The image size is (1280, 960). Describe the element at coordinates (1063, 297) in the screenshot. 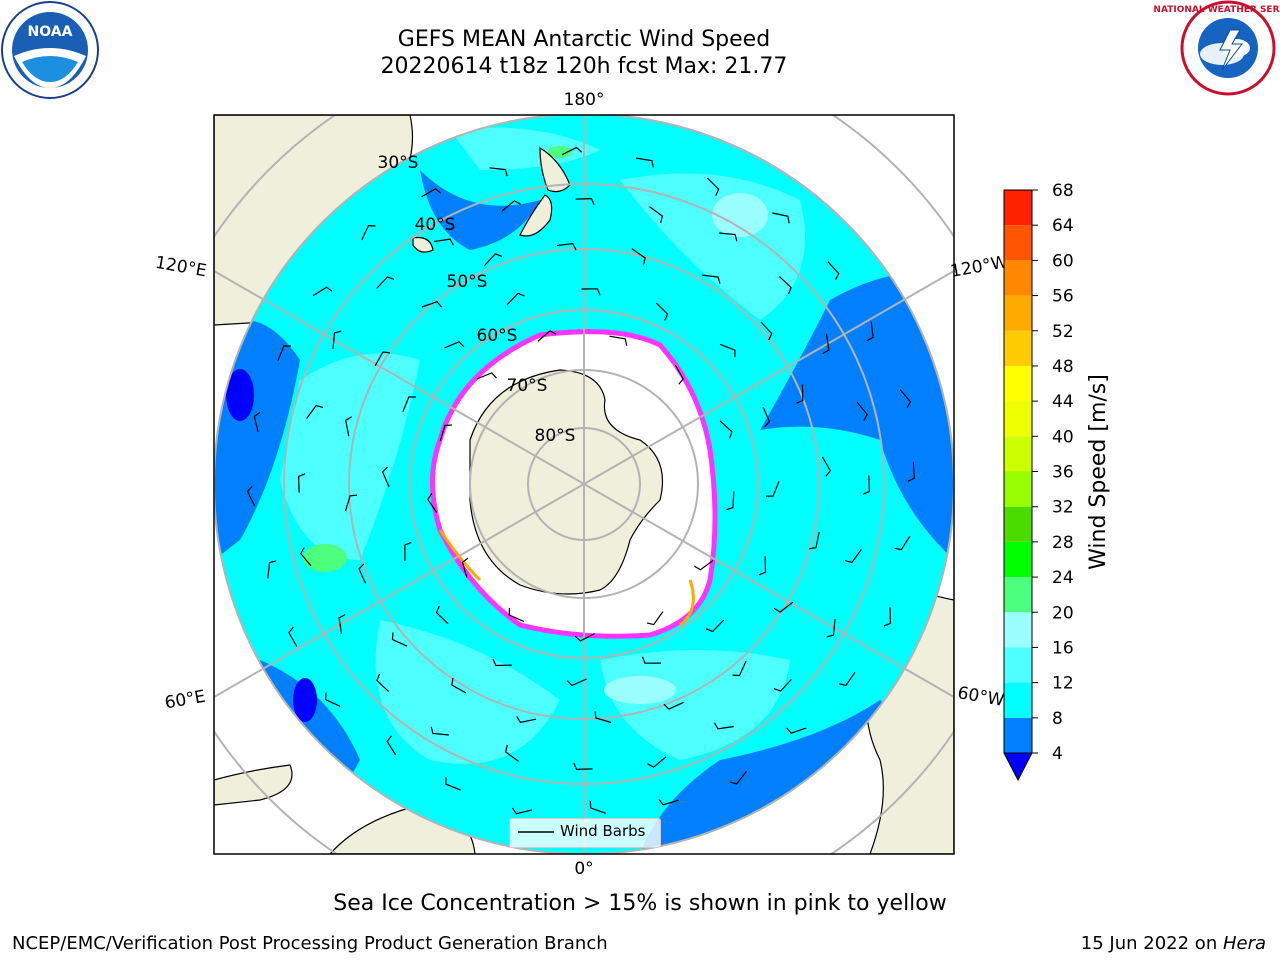

I see `colorbar-tick-label: 56` at that location.